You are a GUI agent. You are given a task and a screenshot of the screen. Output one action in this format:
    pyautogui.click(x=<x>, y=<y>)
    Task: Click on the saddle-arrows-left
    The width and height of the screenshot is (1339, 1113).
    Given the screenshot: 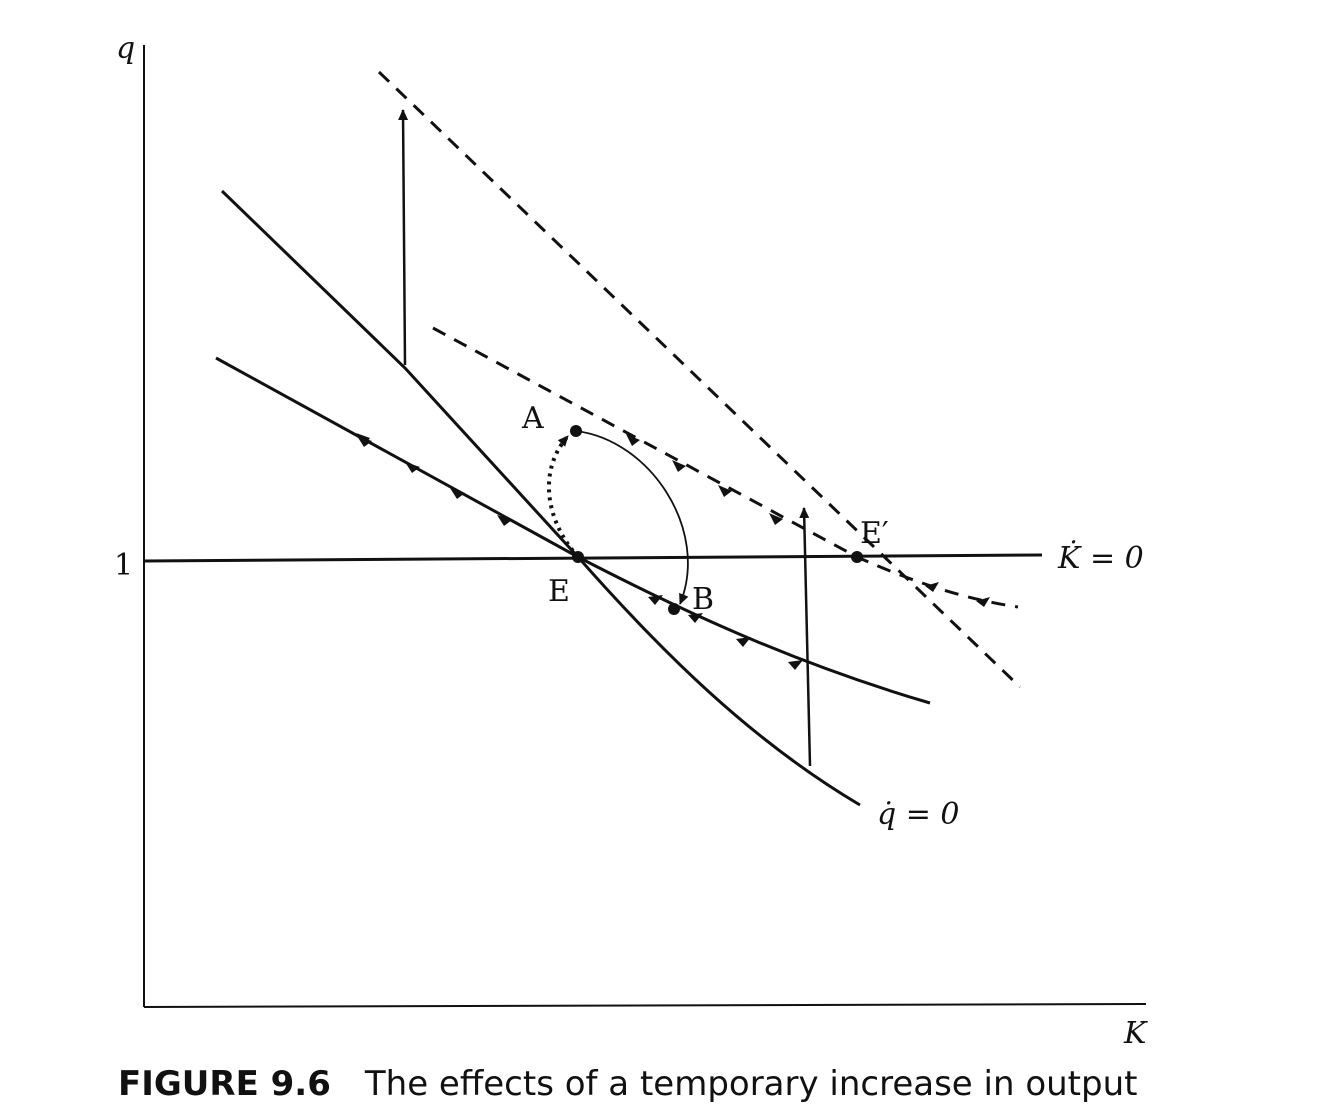 What is the action you would take?
    pyautogui.click(x=434, y=481)
    